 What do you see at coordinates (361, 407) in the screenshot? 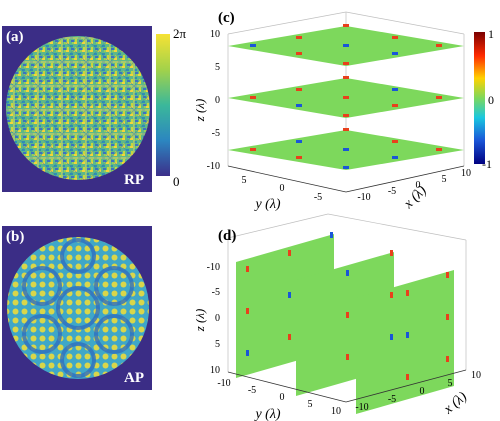
I see `panel-d-x-tick: -10` at bounding box center [361, 407].